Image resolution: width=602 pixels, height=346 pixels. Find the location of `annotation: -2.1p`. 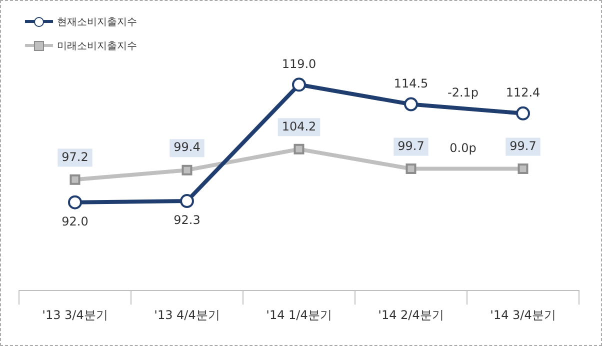

annotation: -2.1p is located at coordinates (463, 93).